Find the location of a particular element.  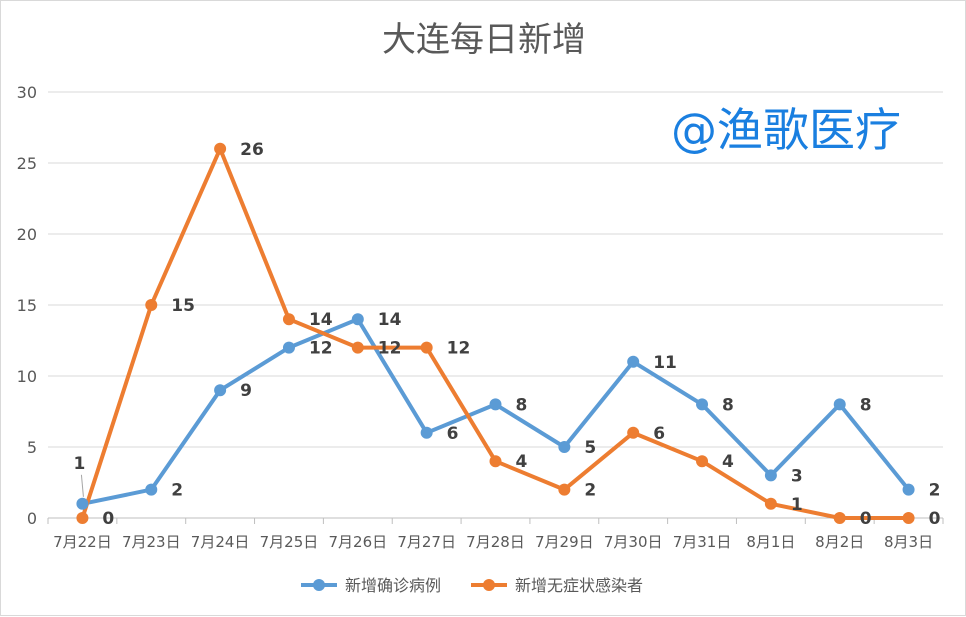

x-tick-label: 7月25日 is located at coordinates (289, 542).